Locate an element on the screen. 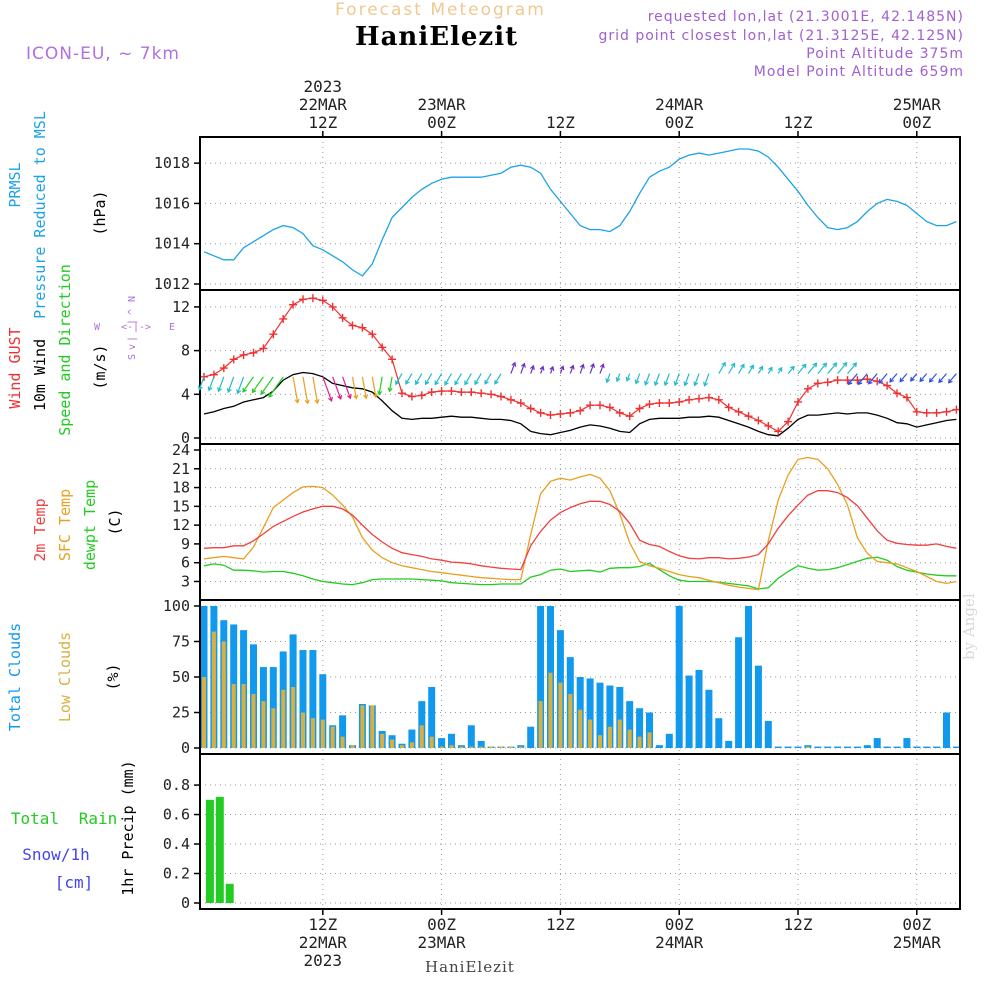  location-title: HaniElezit is located at coordinates (437, 37).